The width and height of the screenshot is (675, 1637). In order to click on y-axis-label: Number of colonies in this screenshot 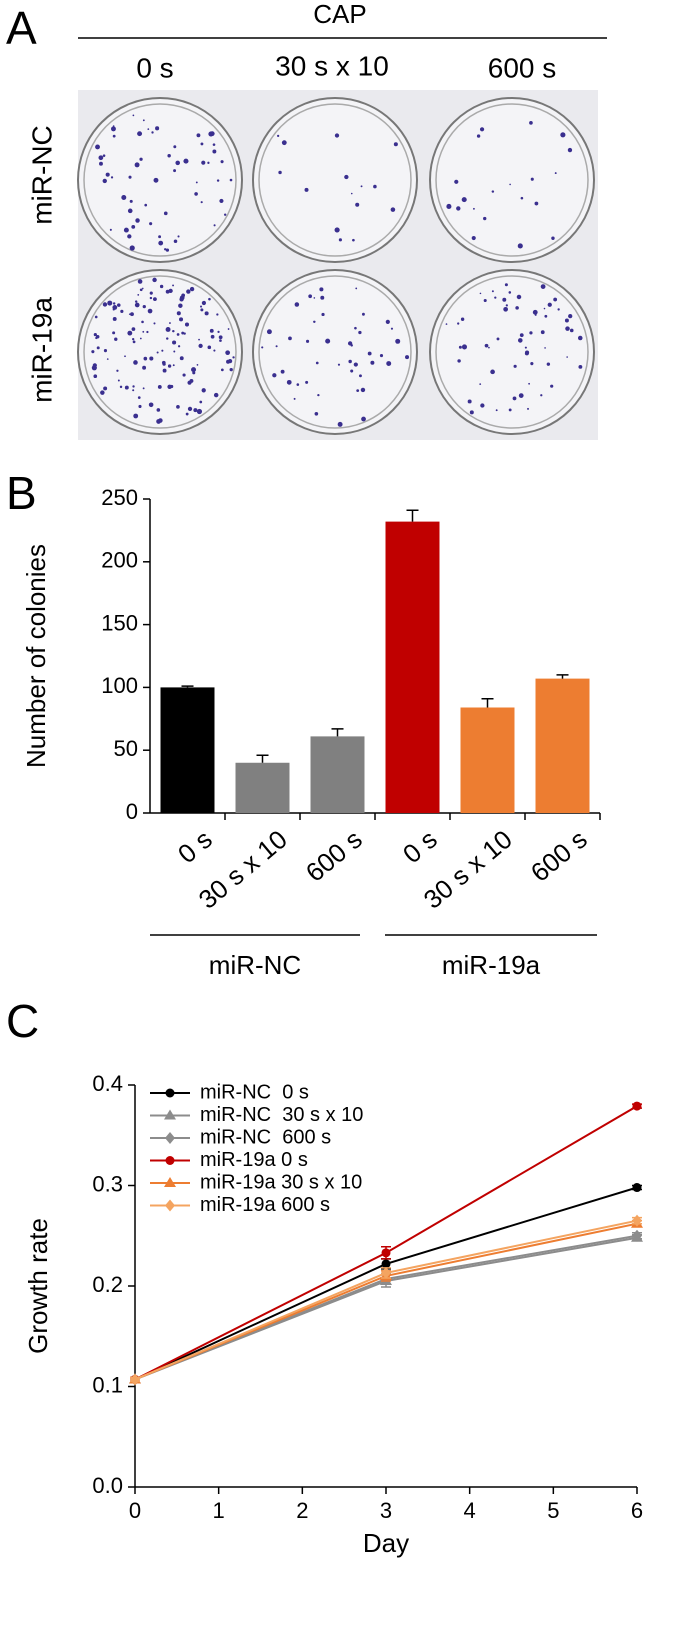, I will do `click(36, 656)`.